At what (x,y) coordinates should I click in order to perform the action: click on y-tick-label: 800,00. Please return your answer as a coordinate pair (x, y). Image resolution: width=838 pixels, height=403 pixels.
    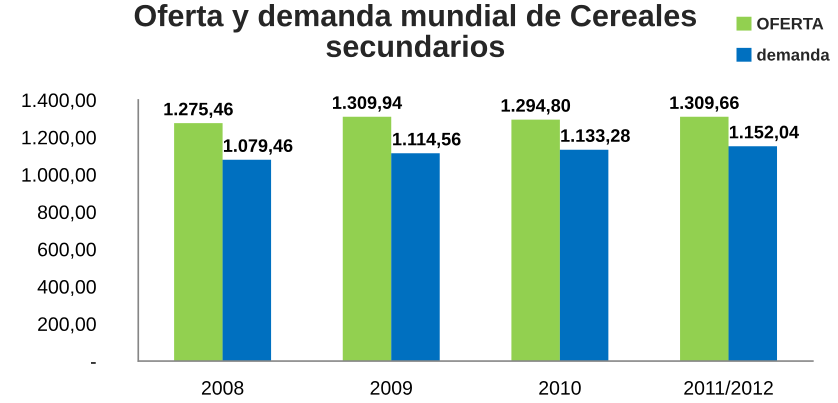
    Looking at the image, I should click on (67, 213).